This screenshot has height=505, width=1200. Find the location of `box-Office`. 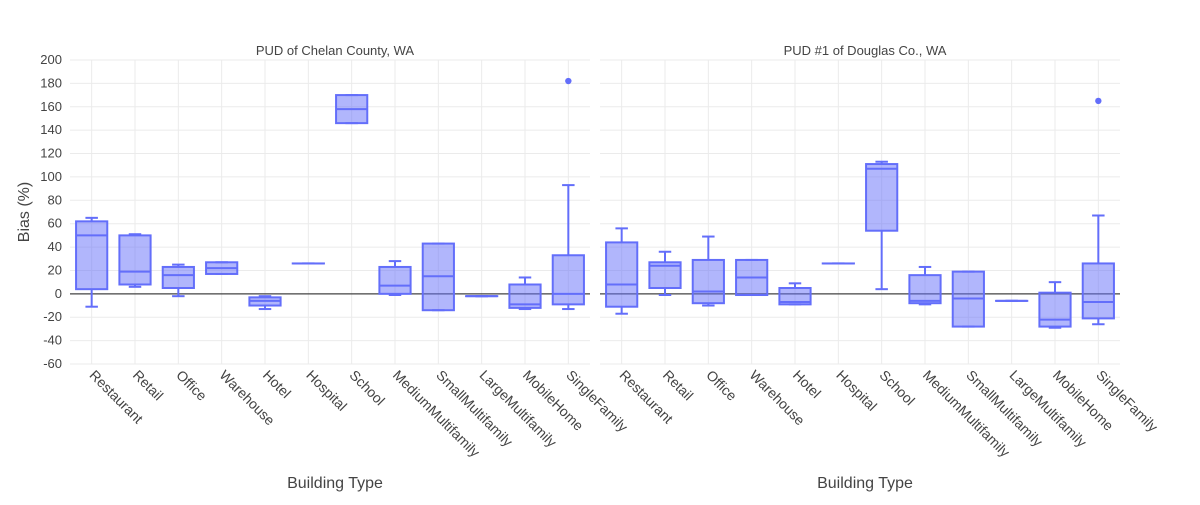

box-Office is located at coordinates (178, 281).